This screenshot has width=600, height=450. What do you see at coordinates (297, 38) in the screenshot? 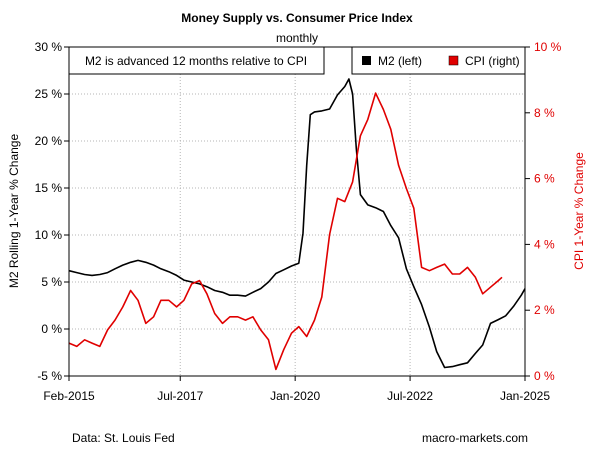
I see `chart-subtitle: monthly` at bounding box center [297, 38].